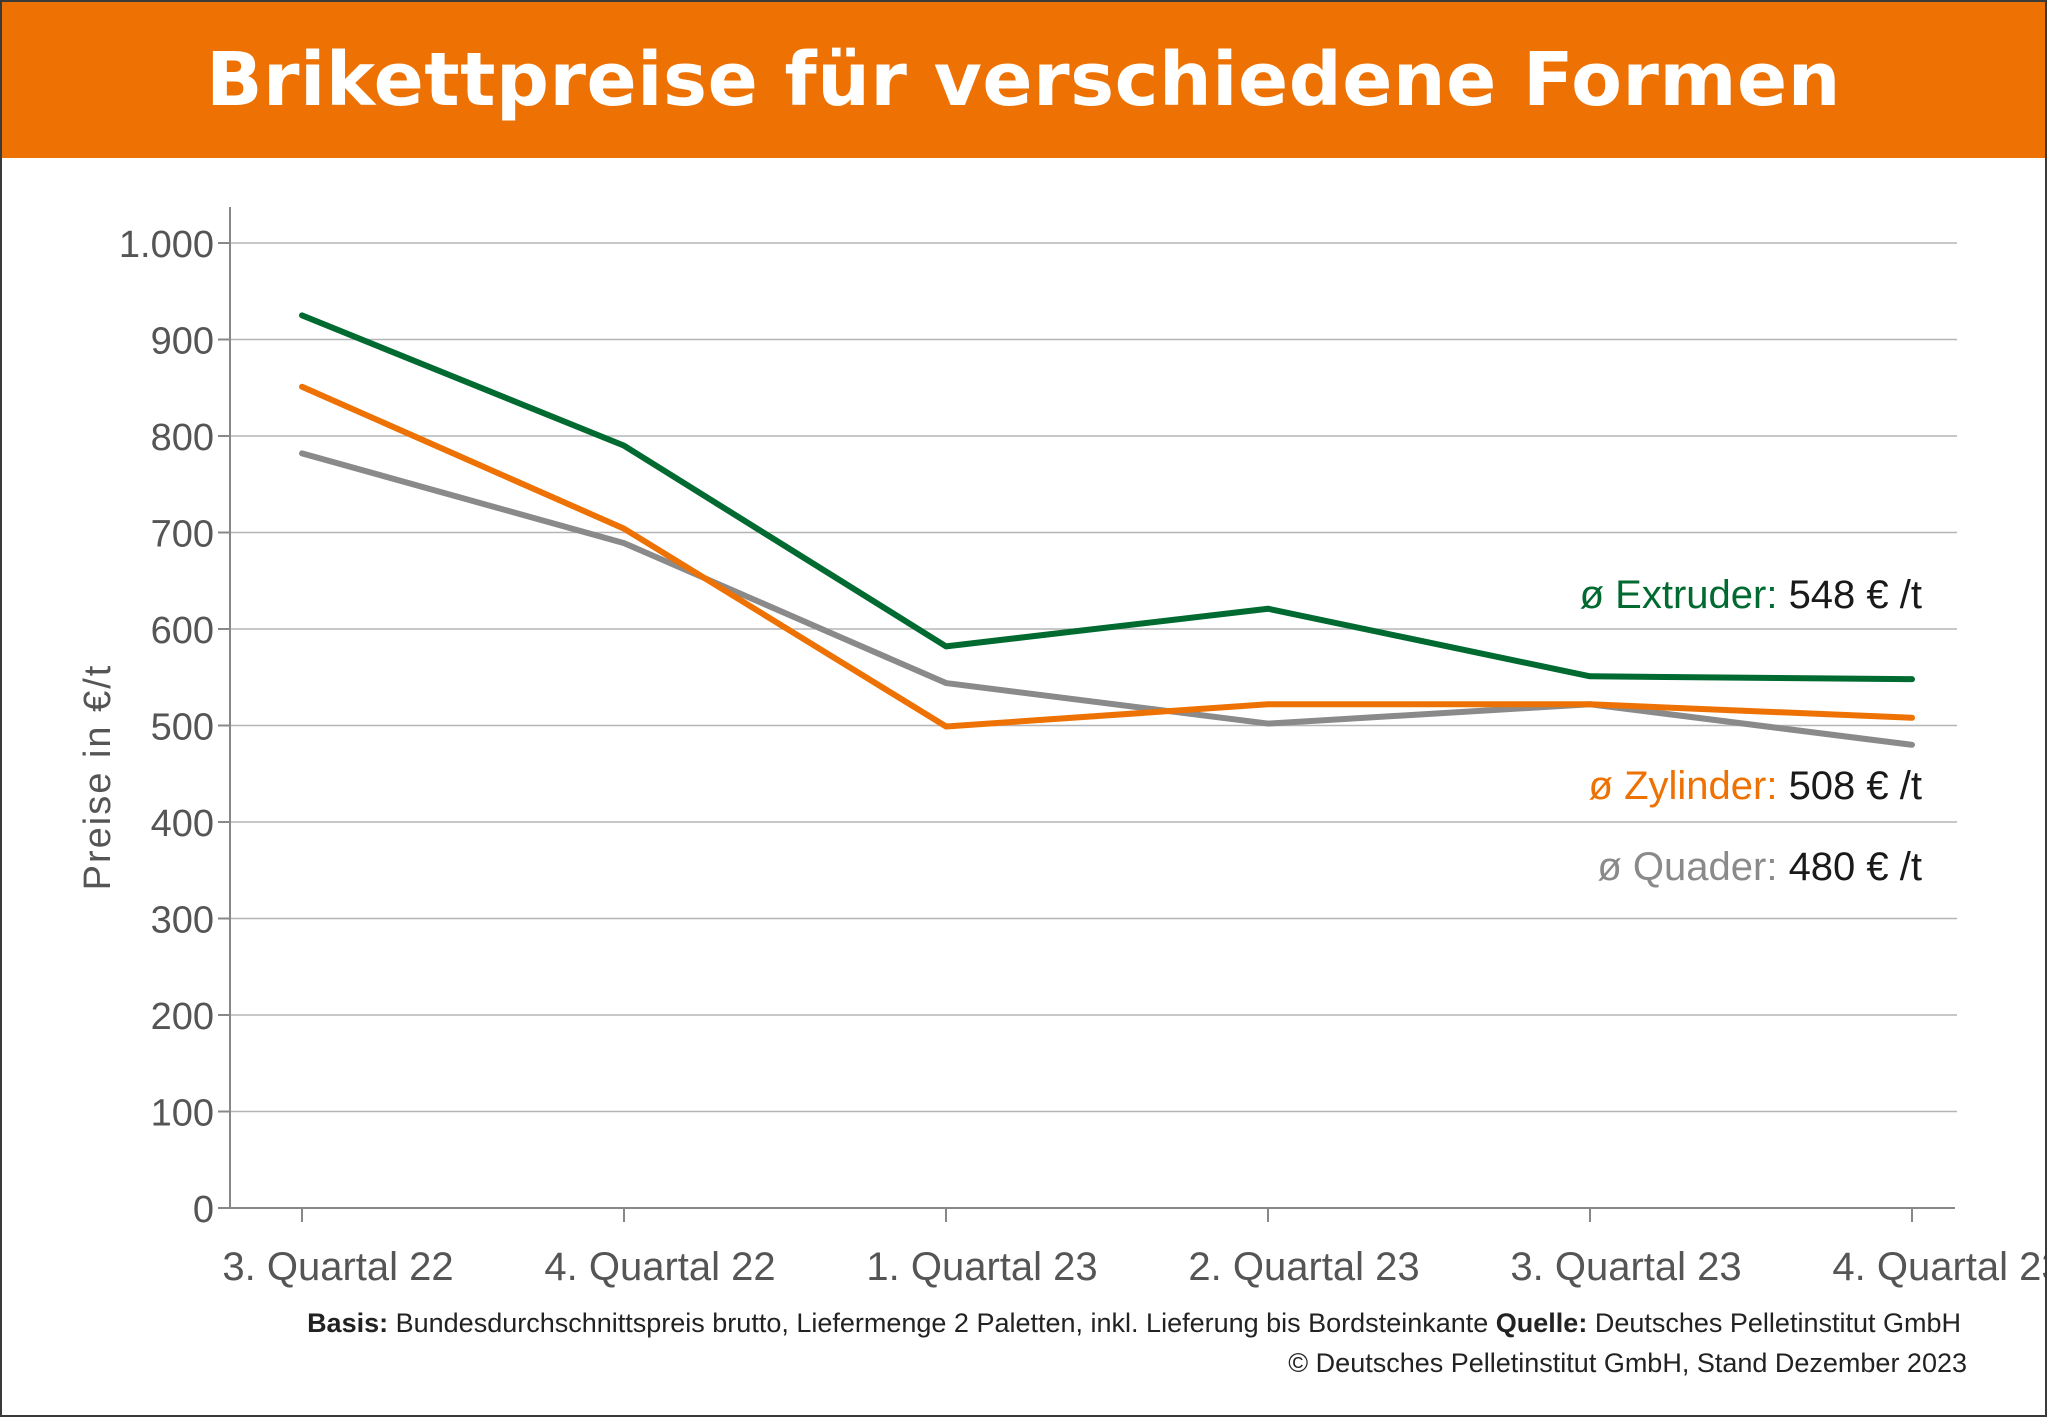  I want to click on series-label-extruder: ø Extruder: 548 € /t, so click(1751, 595).